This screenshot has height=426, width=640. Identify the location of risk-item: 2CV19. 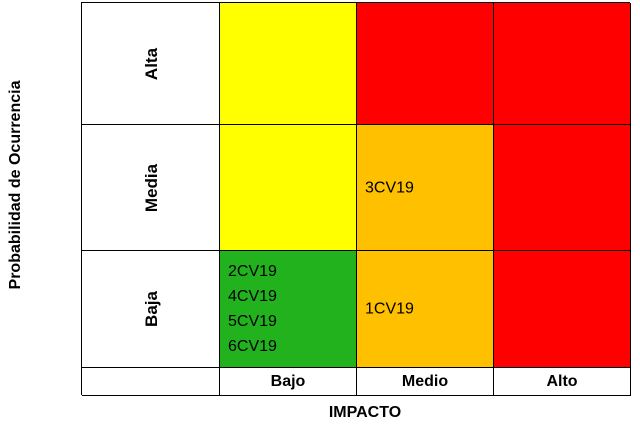
(252, 271).